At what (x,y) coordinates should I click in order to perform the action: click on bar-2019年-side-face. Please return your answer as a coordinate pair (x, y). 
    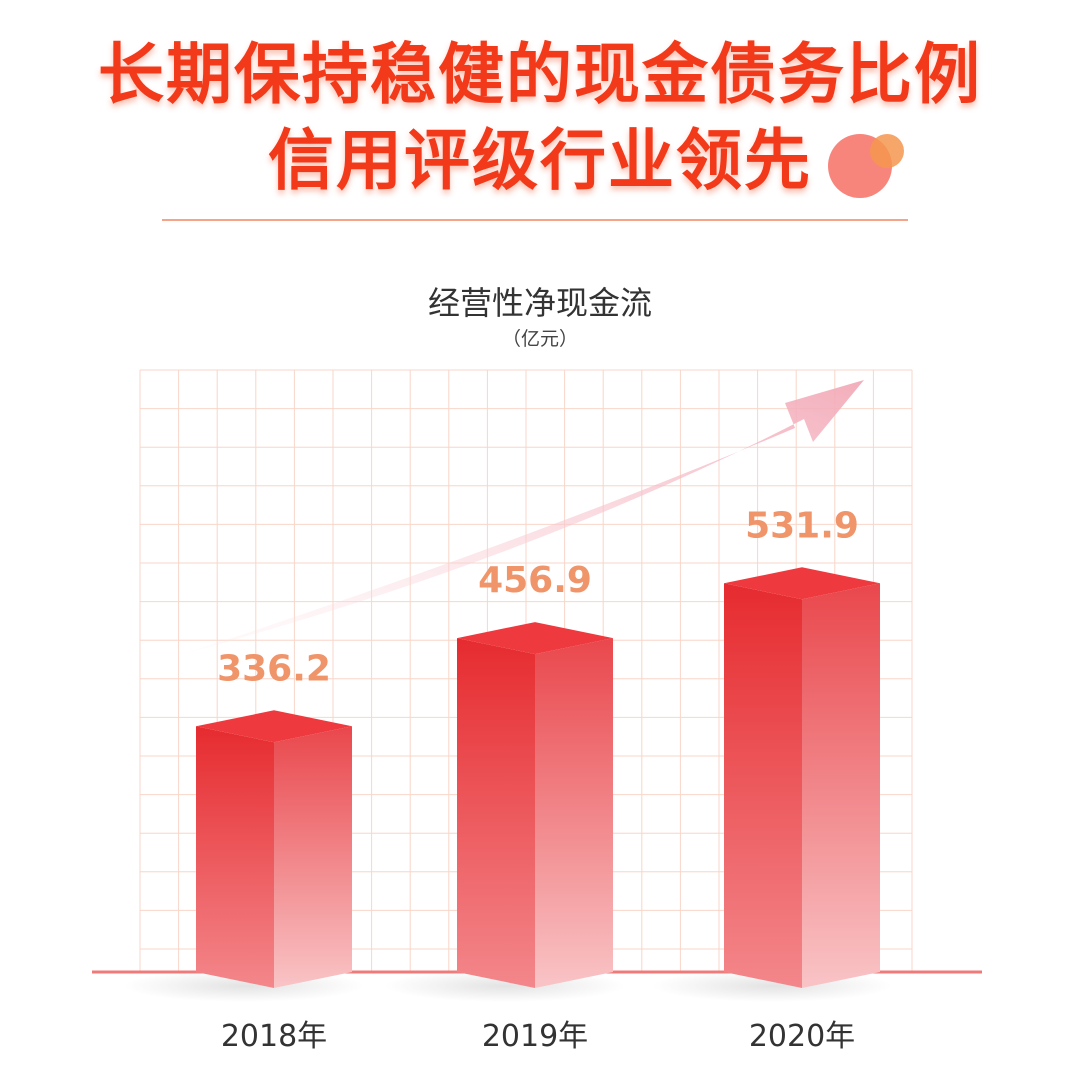
    Looking at the image, I should click on (574, 813).